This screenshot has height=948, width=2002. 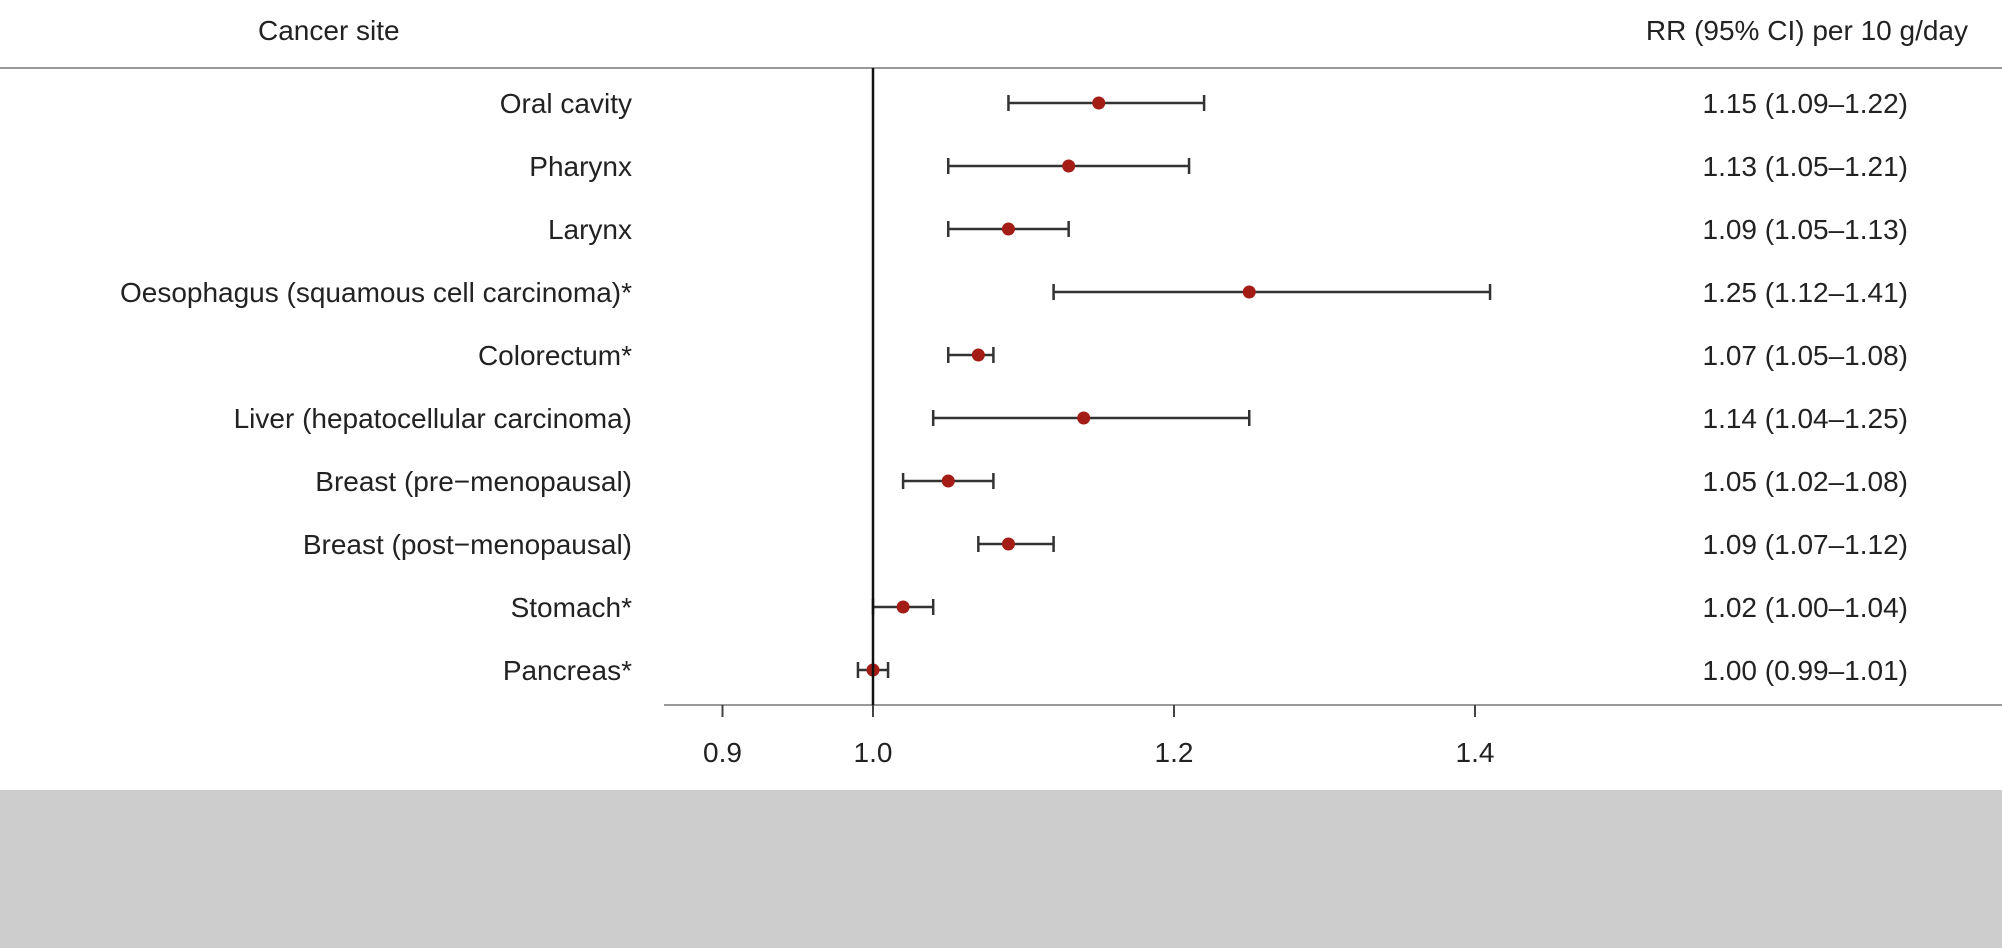 What do you see at coordinates (1806, 670) in the screenshot?
I see `rr-ci-value: 1.00 (0.99–1.01)` at bounding box center [1806, 670].